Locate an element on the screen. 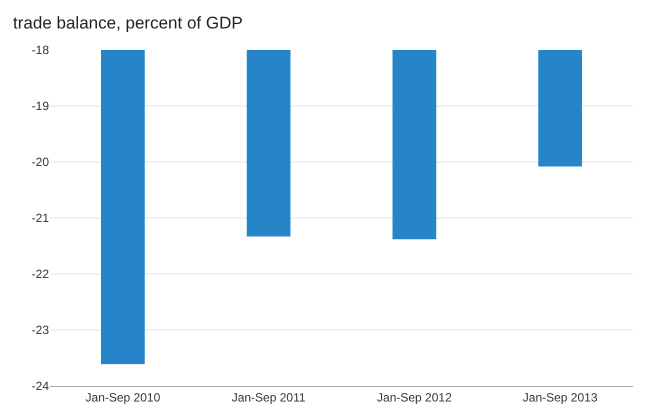 This screenshot has height=416, width=653. y-tick-label: -18 is located at coordinates (41, 50).